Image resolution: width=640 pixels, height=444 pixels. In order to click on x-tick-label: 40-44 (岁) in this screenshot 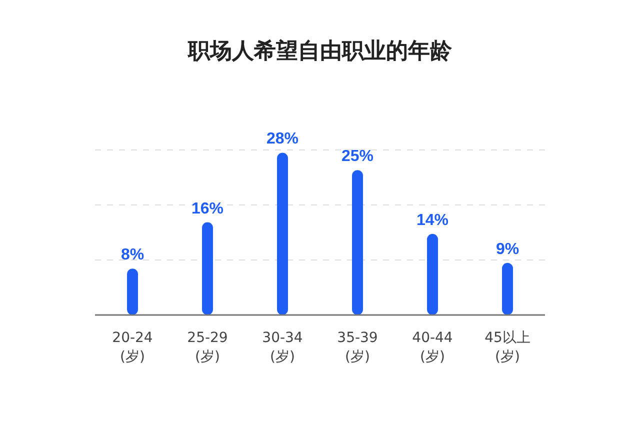, I will do `click(432, 347)`.